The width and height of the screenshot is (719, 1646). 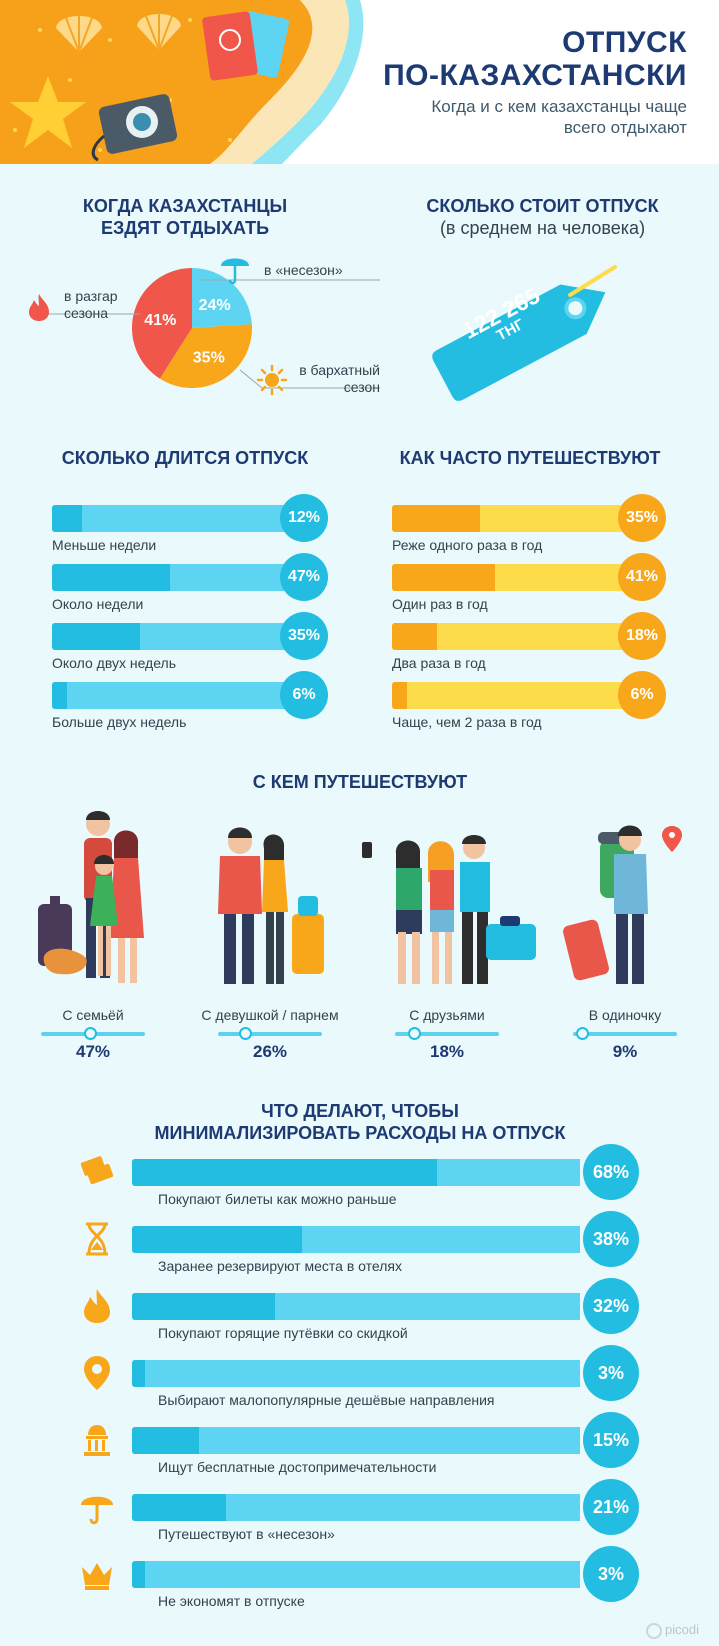 What do you see at coordinates (447, 1051) in the screenshot?
I see `companion-percent: 18%` at bounding box center [447, 1051].